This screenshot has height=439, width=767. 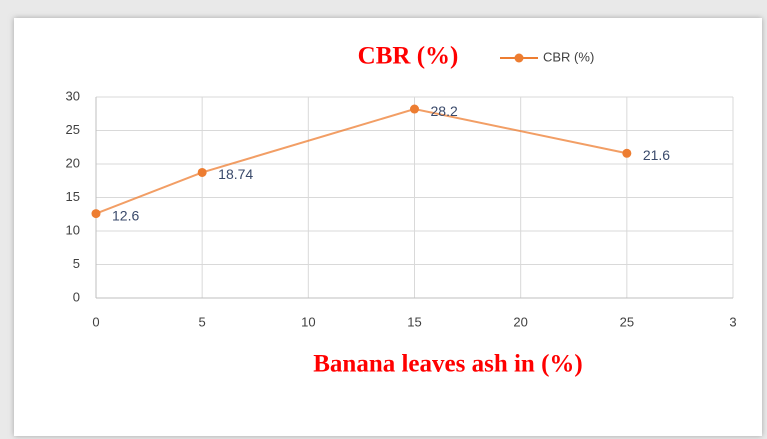 What do you see at coordinates (73, 95) in the screenshot?
I see `y-tick-label: 30` at bounding box center [73, 95].